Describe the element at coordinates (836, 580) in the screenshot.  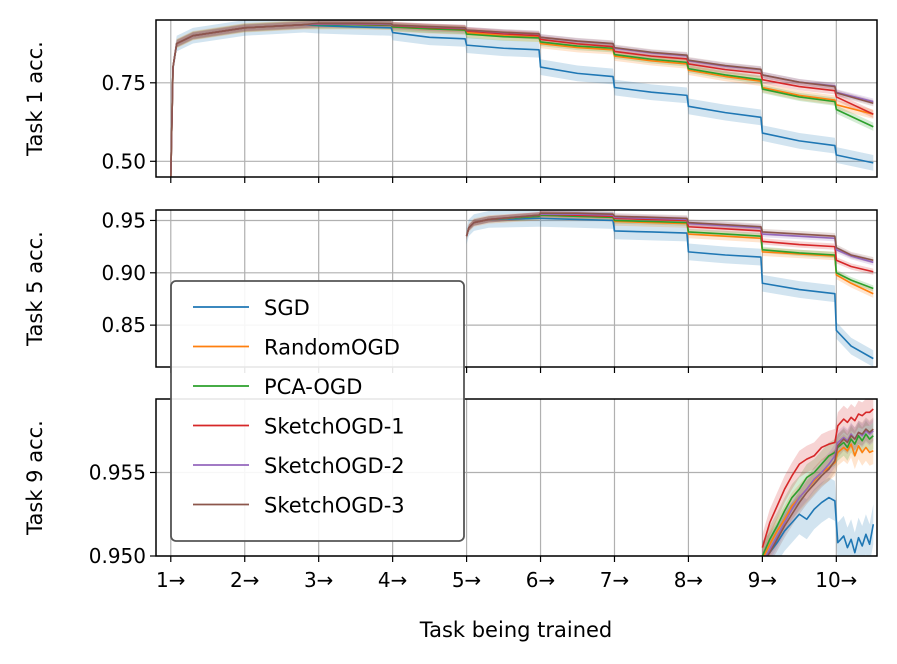
I see `x-tick-label: 10→` at that location.